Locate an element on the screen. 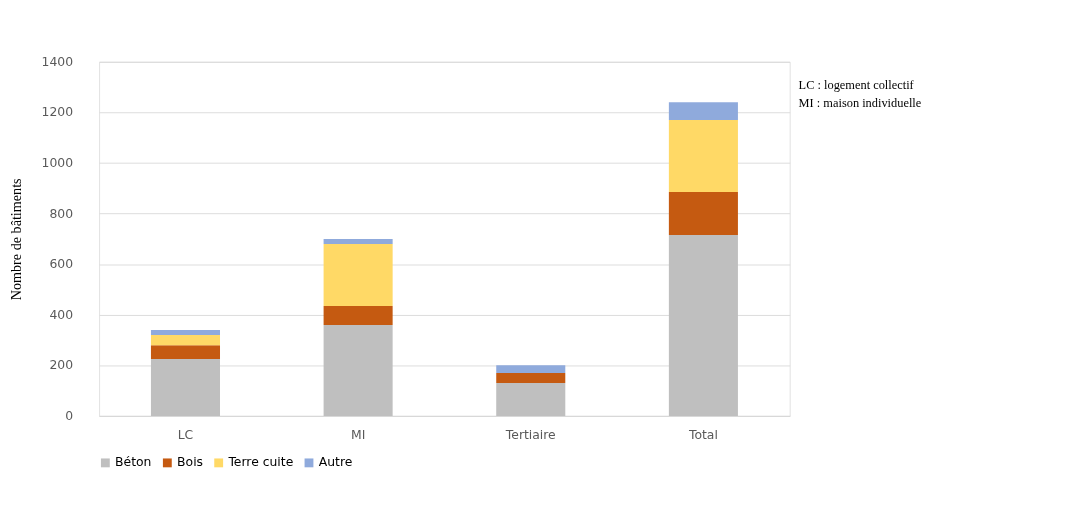 The image size is (1081, 529). y-tick-label: 200 is located at coordinates (61, 365).